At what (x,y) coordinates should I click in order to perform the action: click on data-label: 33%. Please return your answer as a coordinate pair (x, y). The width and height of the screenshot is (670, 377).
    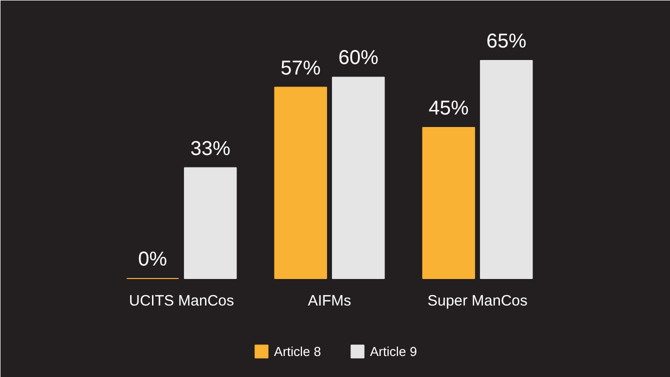
    Looking at the image, I should click on (210, 149).